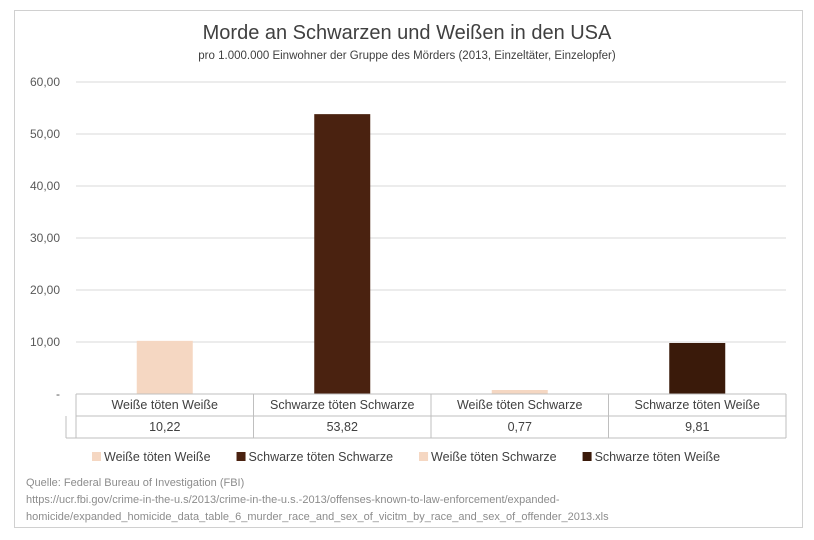 This screenshot has height=540, width=814. Describe the element at coordinates (342, 405) in the screenshot. I see `table-category-label: Schwarze töten Schwarze` at that location.